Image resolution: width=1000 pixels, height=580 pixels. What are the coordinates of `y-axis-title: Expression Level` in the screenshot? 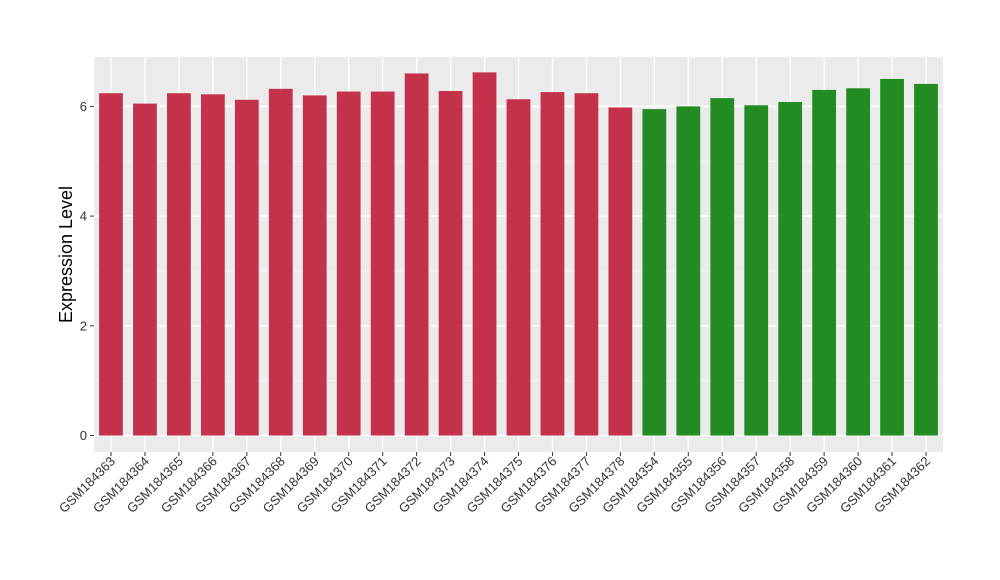 It's located at (66, 254).